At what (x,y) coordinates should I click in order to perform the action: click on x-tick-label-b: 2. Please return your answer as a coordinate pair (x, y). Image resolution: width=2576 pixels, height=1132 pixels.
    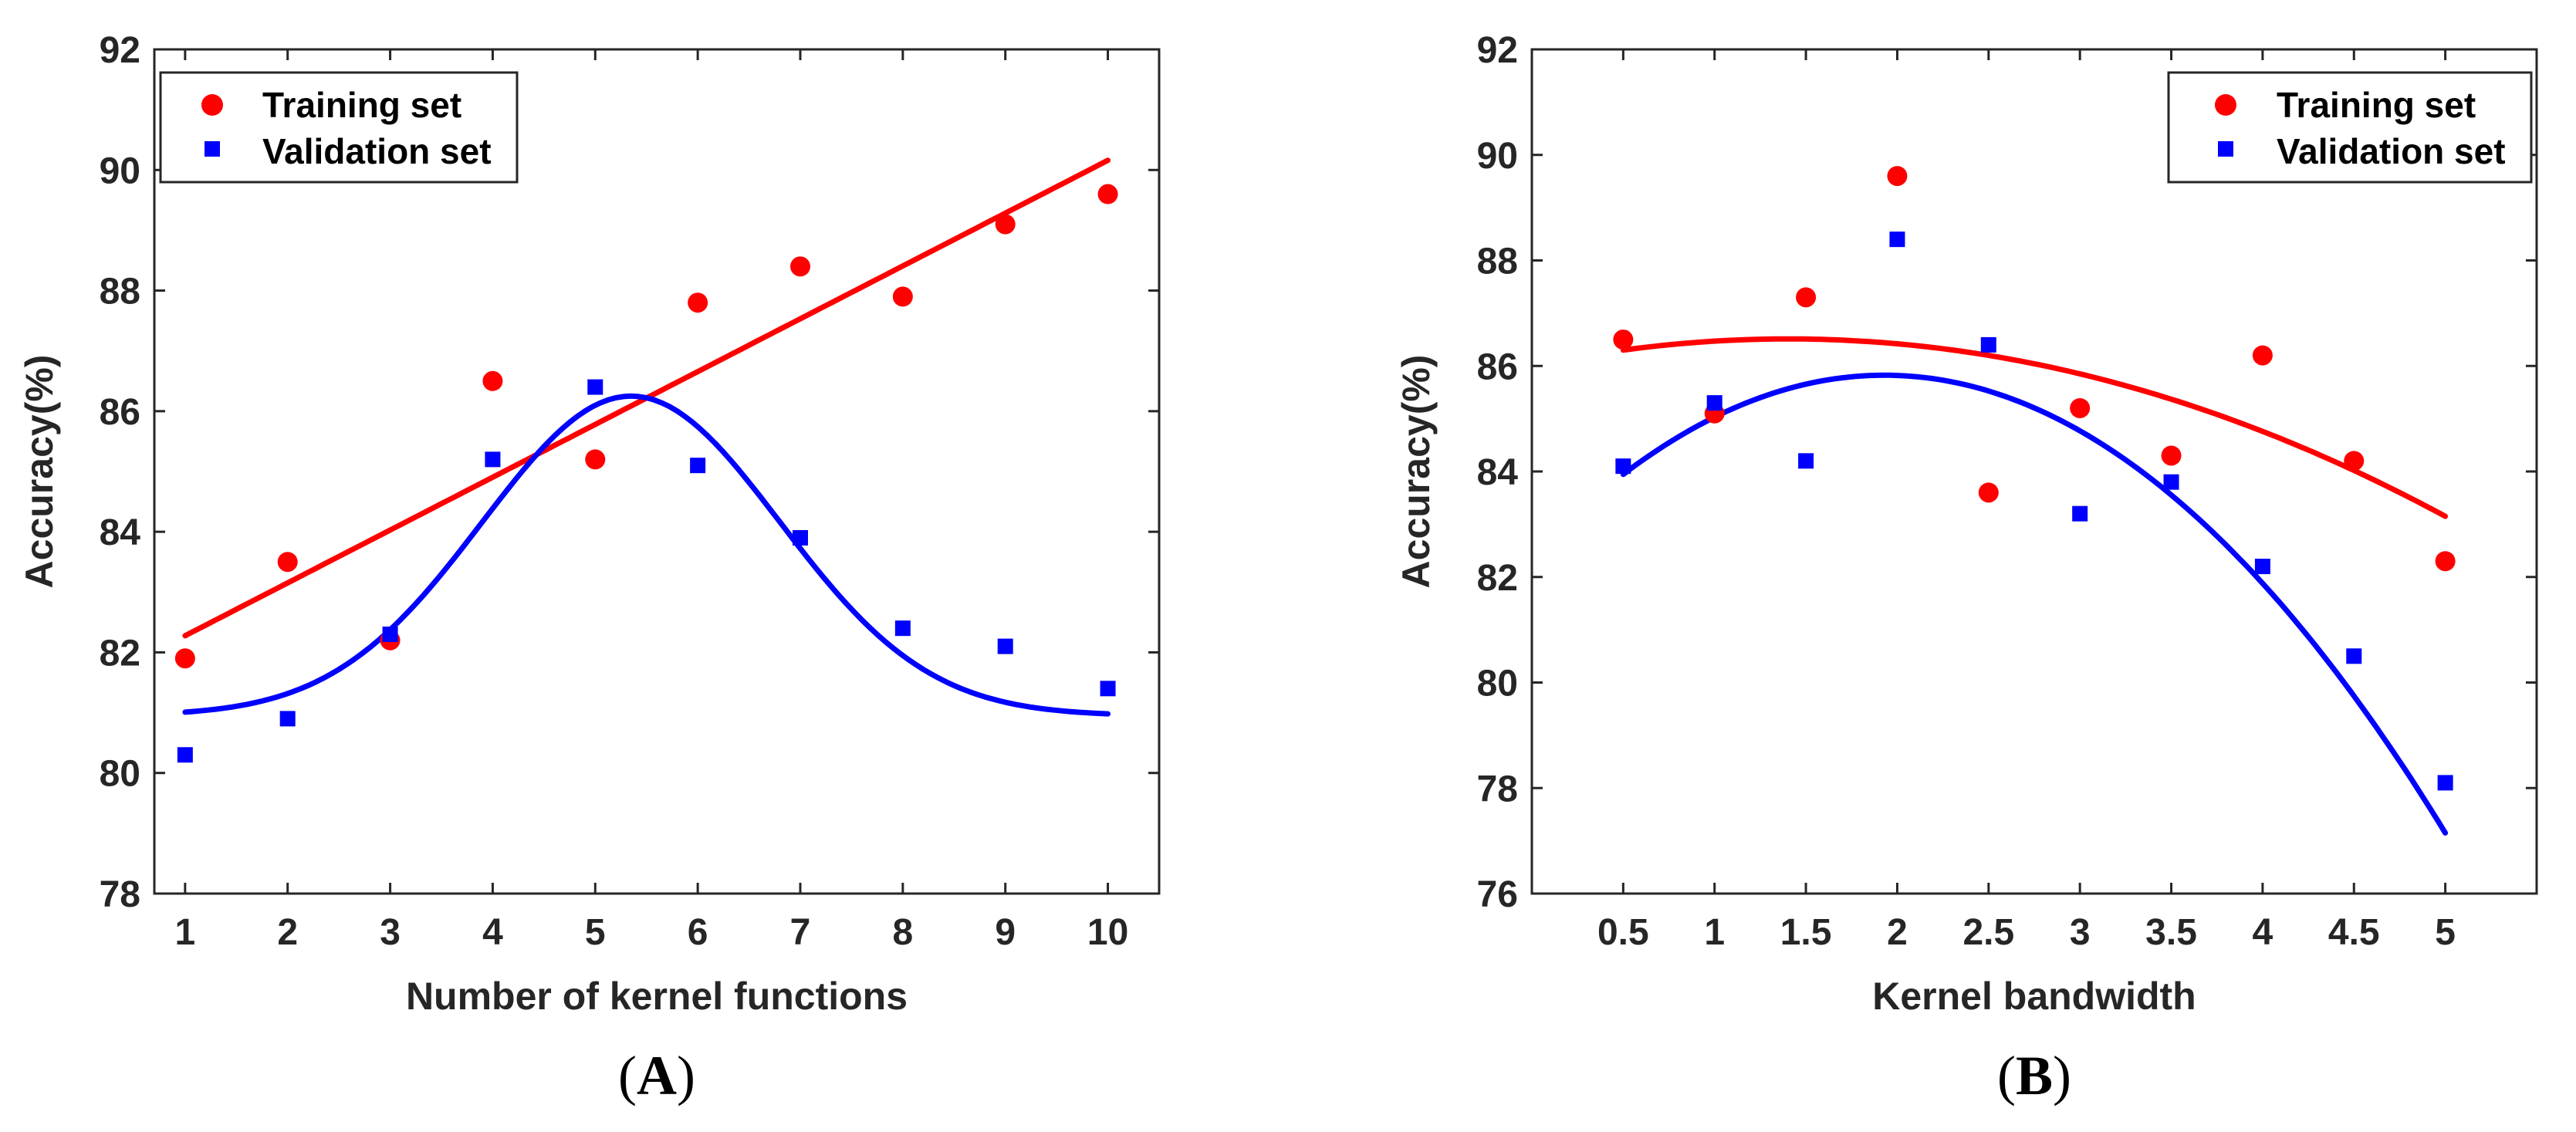
    Looking at the image, I should click on (1897, 933).